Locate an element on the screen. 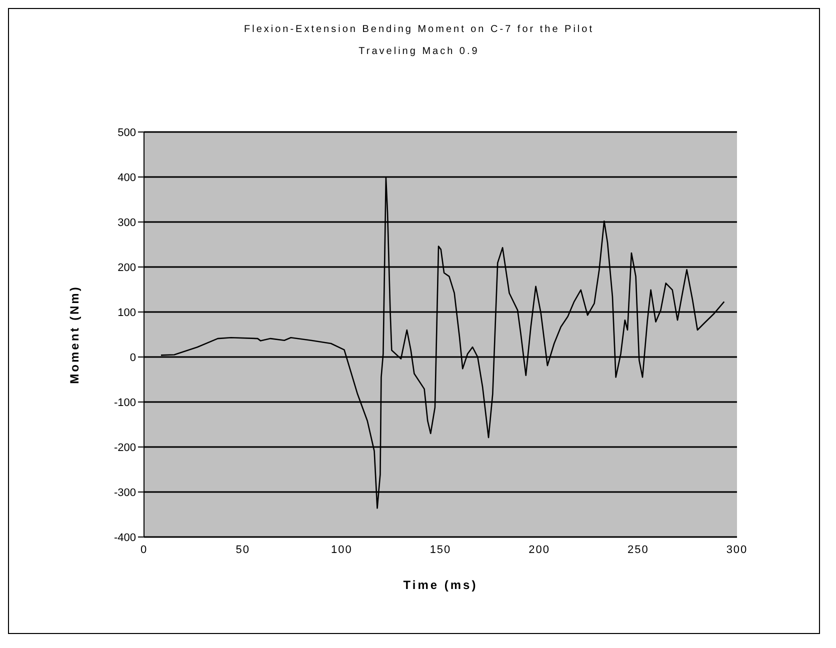 This screenshot has height=648, width=836. y-axis-title: Moment (Nm) is located at coordinates (74, 334).